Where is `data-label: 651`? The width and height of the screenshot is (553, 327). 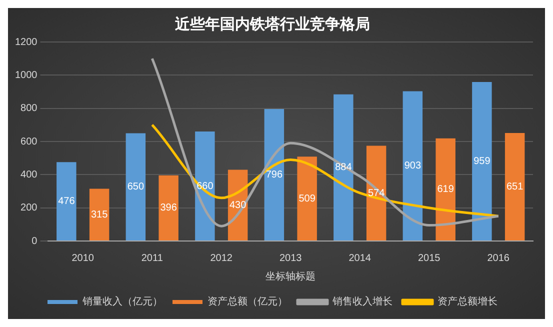 data-label: 651 is located at coordinates (515, 187).